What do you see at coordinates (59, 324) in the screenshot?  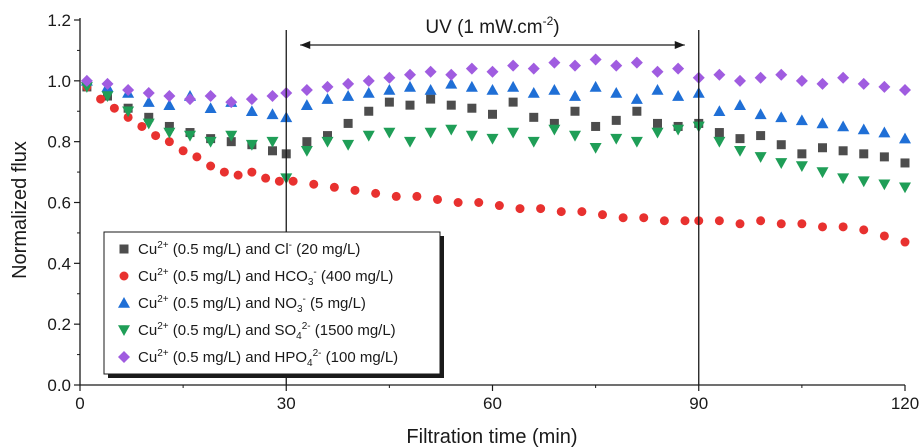 I see `y-tick-label: 0.2` at bounding box center [59, 324].